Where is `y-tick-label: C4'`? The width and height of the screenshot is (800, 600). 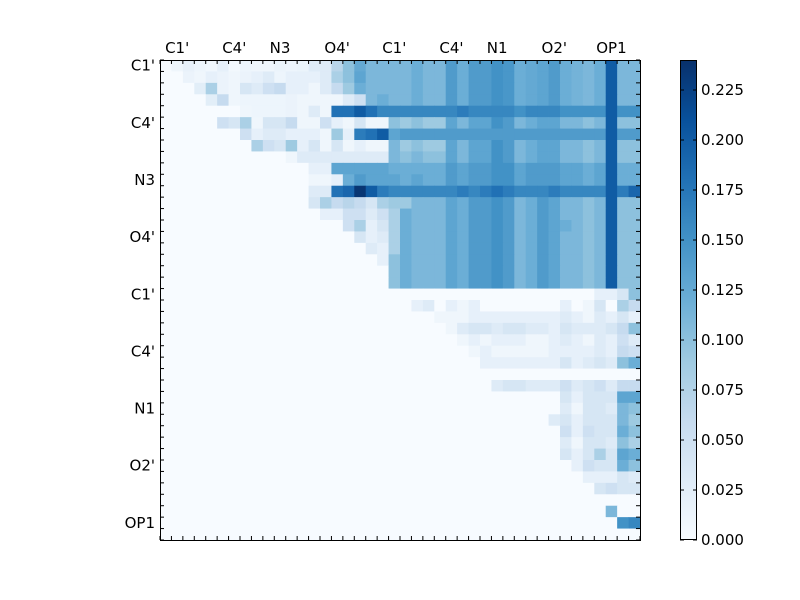 y-tick-label: C4' is located at coordinates (143, 123).